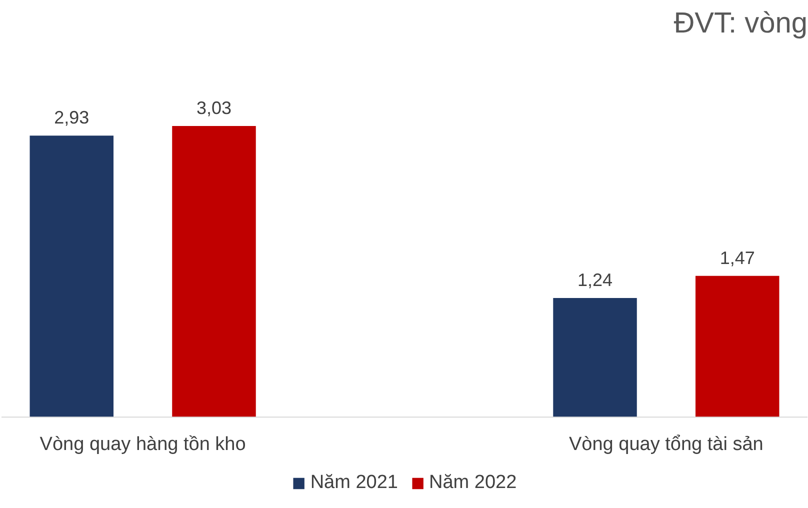 This screenshot has width=808, height=508. Describe the element at coordinates (143, 444) in the screenshot. I see `x-tick-label: Vòng quay hàng tồn kho` at that location.